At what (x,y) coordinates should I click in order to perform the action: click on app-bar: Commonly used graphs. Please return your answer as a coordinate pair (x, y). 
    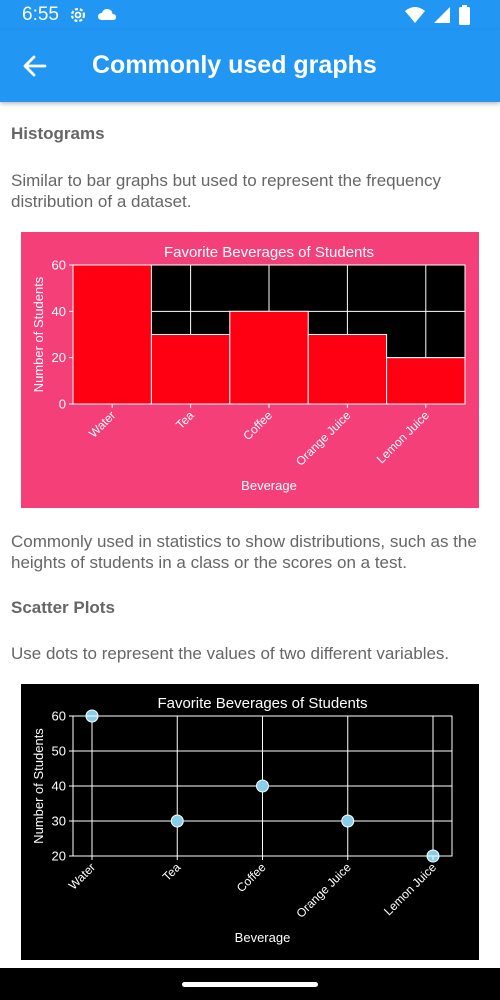
    Looking at the image, I should click on (250, 66).